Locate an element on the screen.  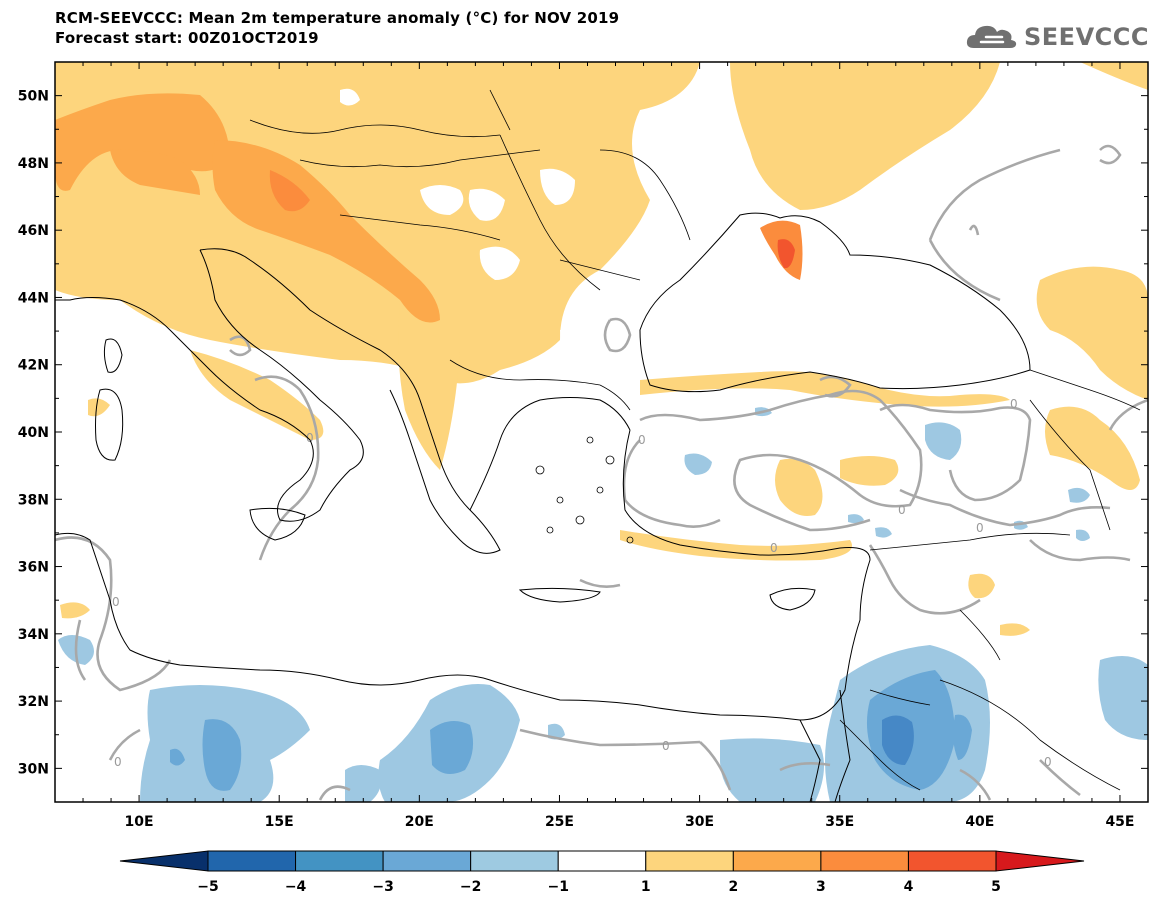
lon-tick-label: 20E is located at coordinates (419, 822).